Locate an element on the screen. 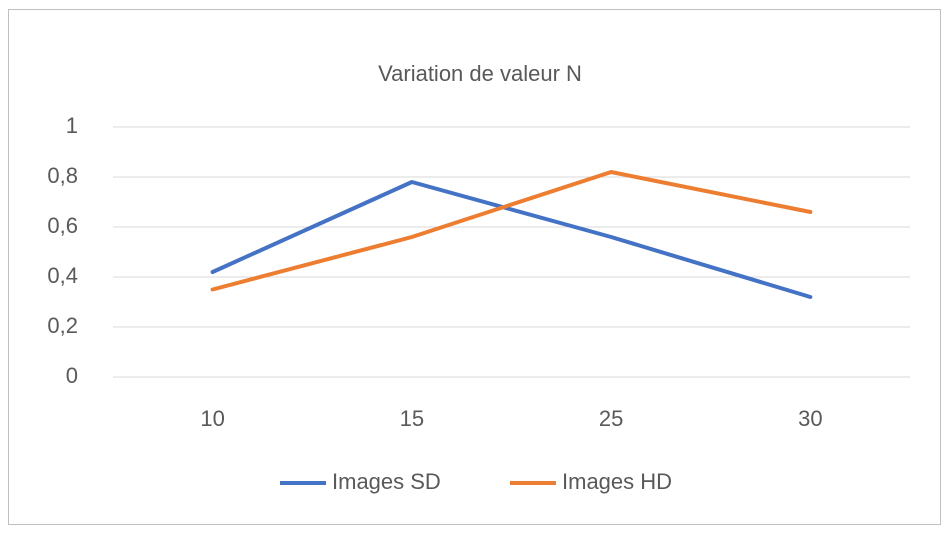 Image resolution: width=949 pixels, height=533 pixels. x-tick-label: 30 is located at coordinates (810, 418).